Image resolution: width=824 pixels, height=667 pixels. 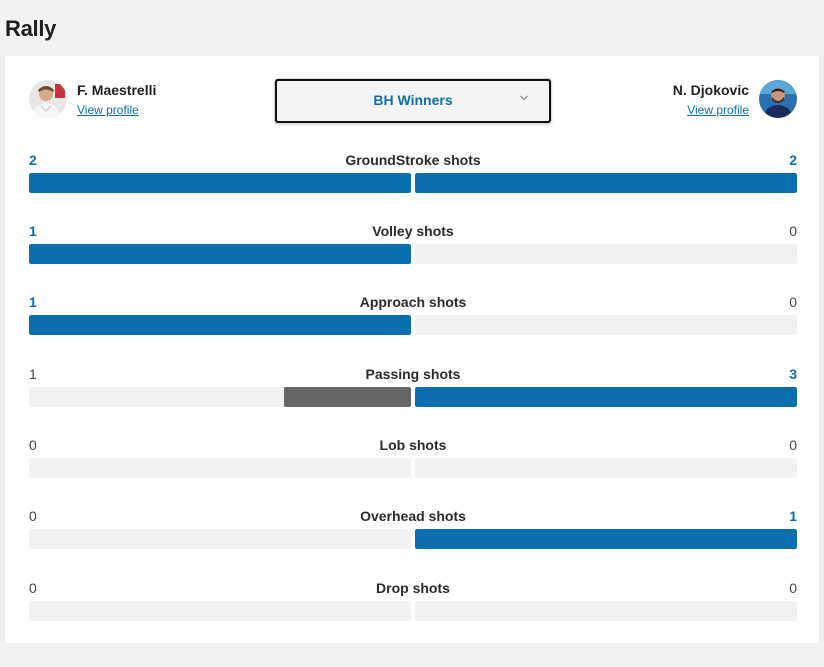 What do you see at coordinates (31, 28) in the screenshot?
I see `page-title: Rally` at bounding box center [31, 28].